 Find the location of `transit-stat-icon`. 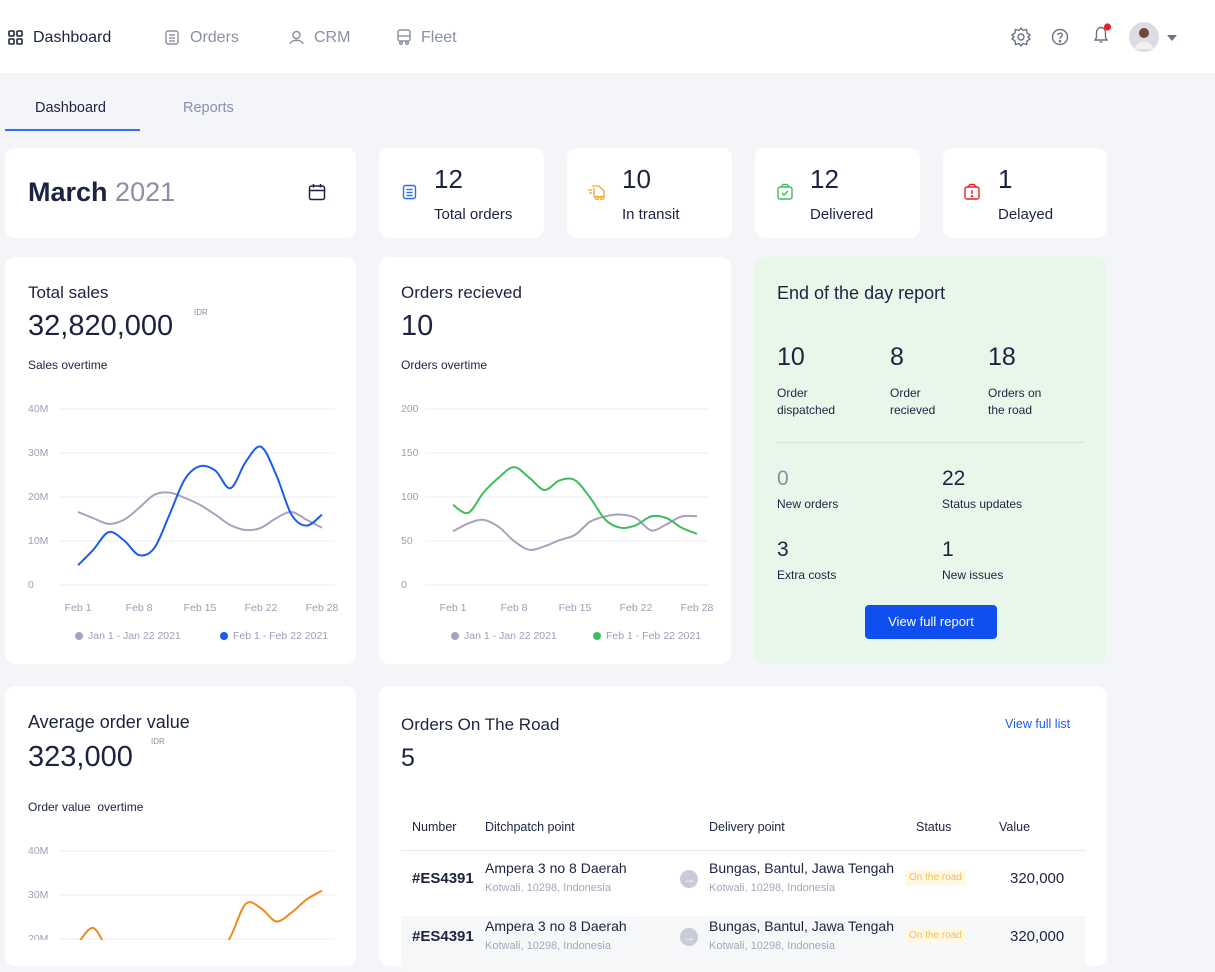

transit-stat-icon is located at coordinates (596, 193).